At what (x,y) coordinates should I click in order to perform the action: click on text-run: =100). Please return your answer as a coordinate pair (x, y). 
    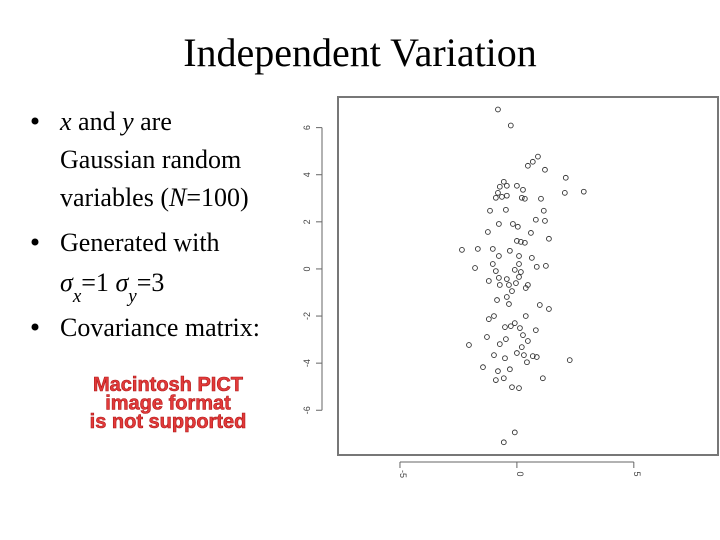
    Looking at the image, I should click on (217, 197).